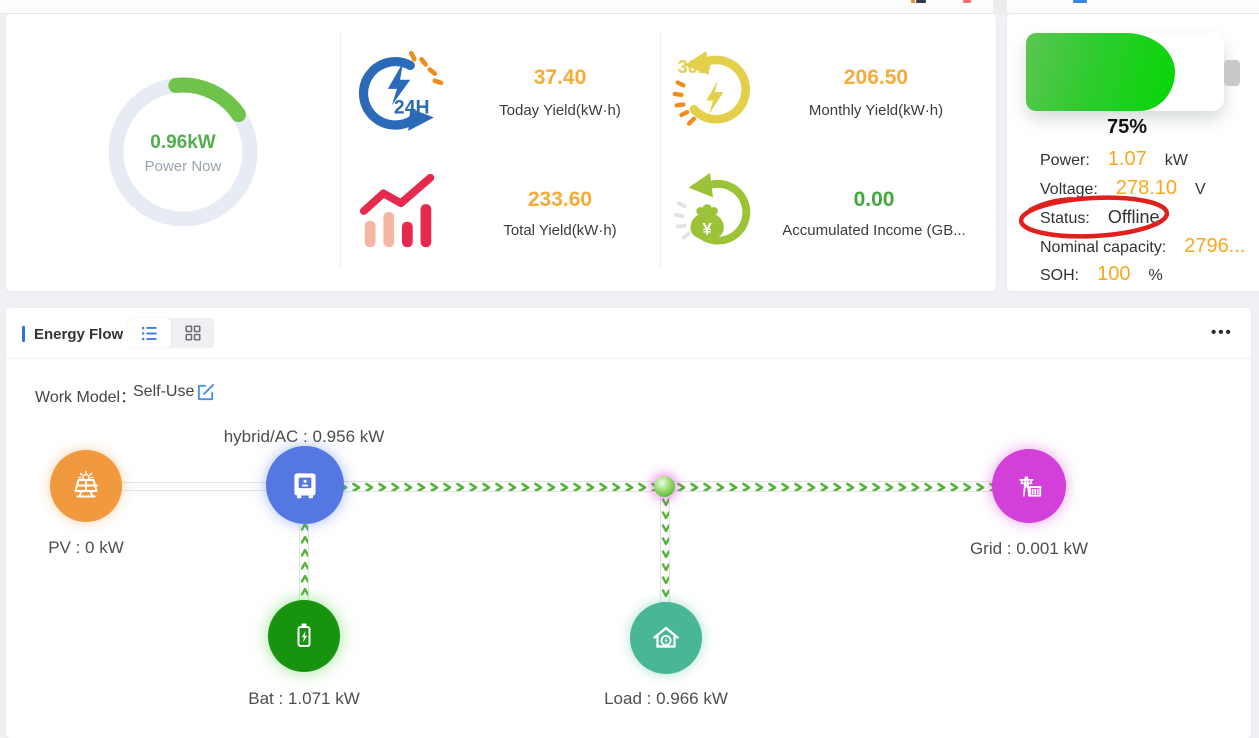 This screenshot has height=738, width=1259. What do you see at coordinates (560, 110) in the screenshot?
I see `today-yield-label: Today Yield(kW·h)` at bounding box center [560, 110].